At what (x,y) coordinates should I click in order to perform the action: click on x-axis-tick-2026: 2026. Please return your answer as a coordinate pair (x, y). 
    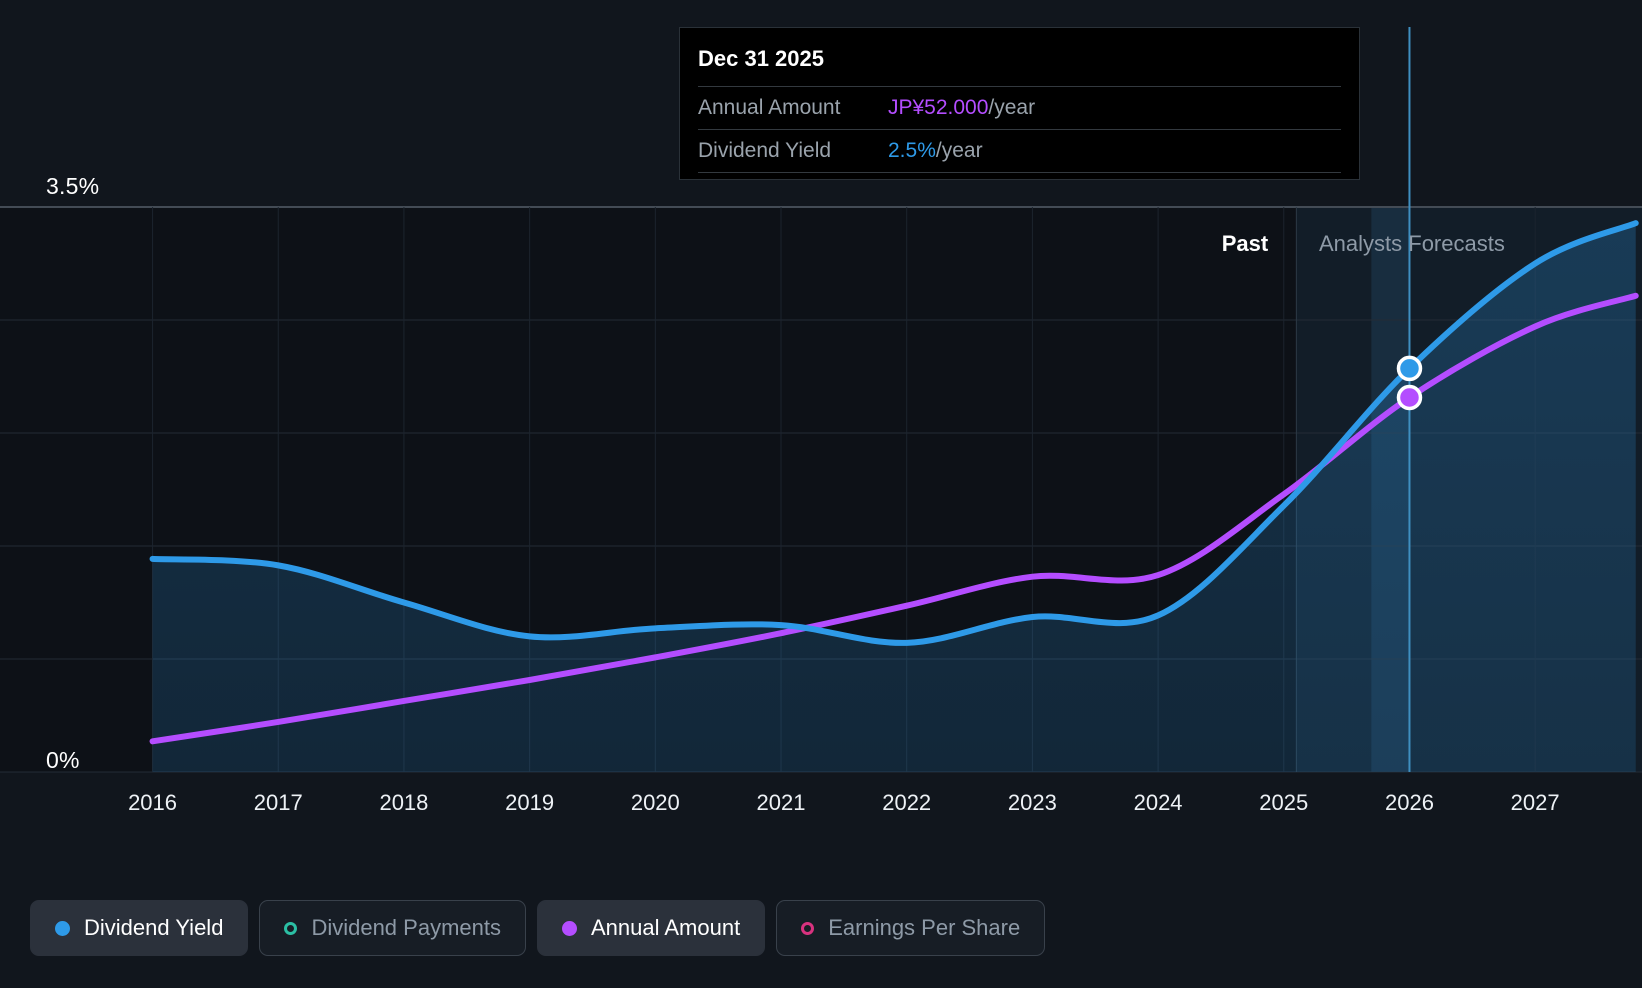
    Looking at the image, I should click on (1409, 802).